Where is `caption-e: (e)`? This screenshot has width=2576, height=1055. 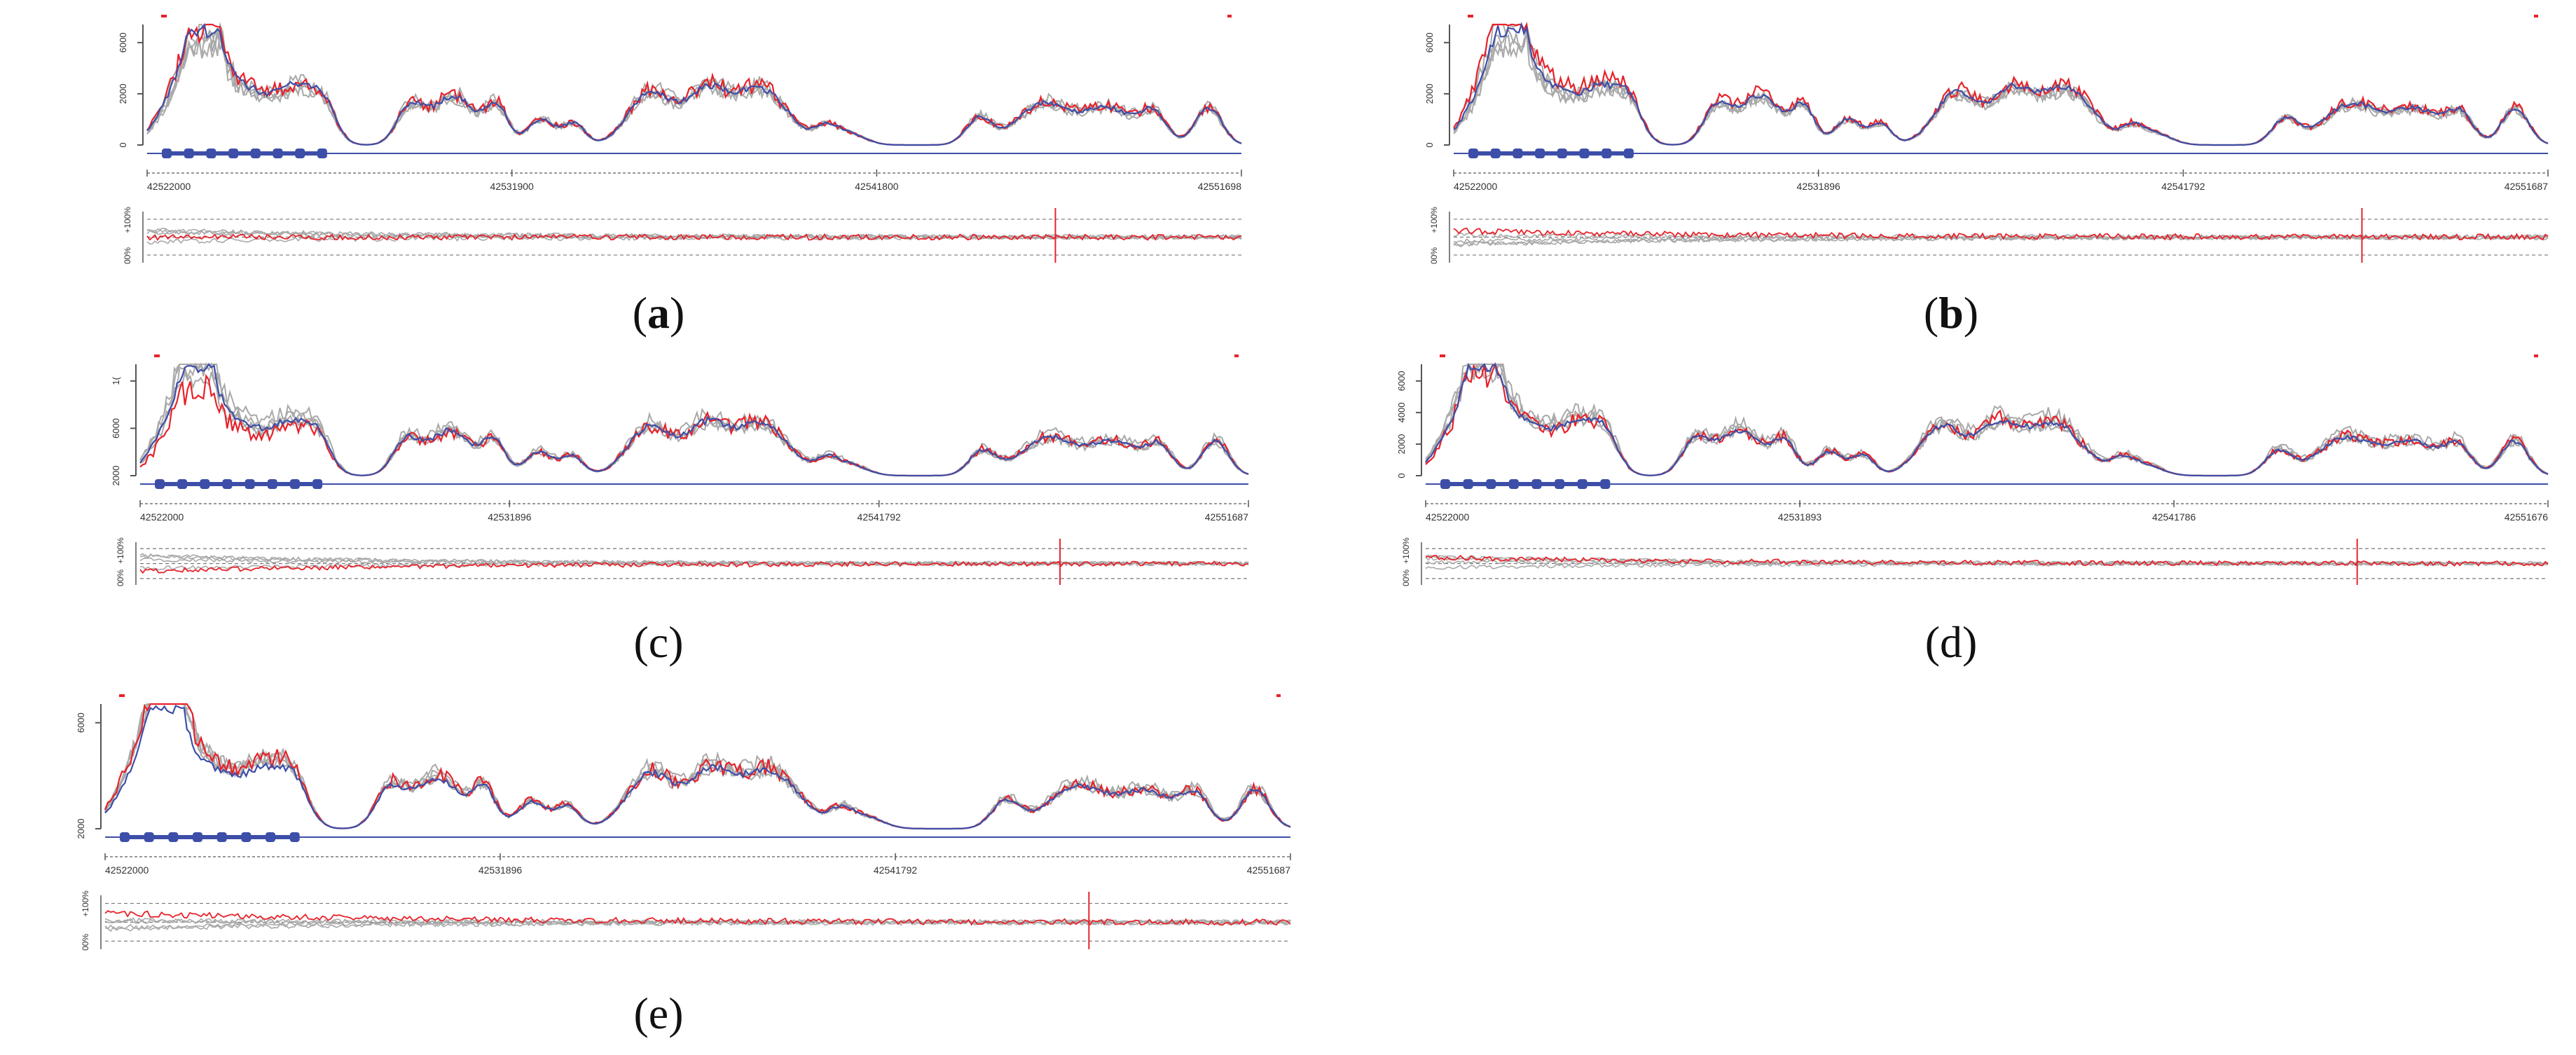 caption-e: (e) is located at coordinates (658, 1013).